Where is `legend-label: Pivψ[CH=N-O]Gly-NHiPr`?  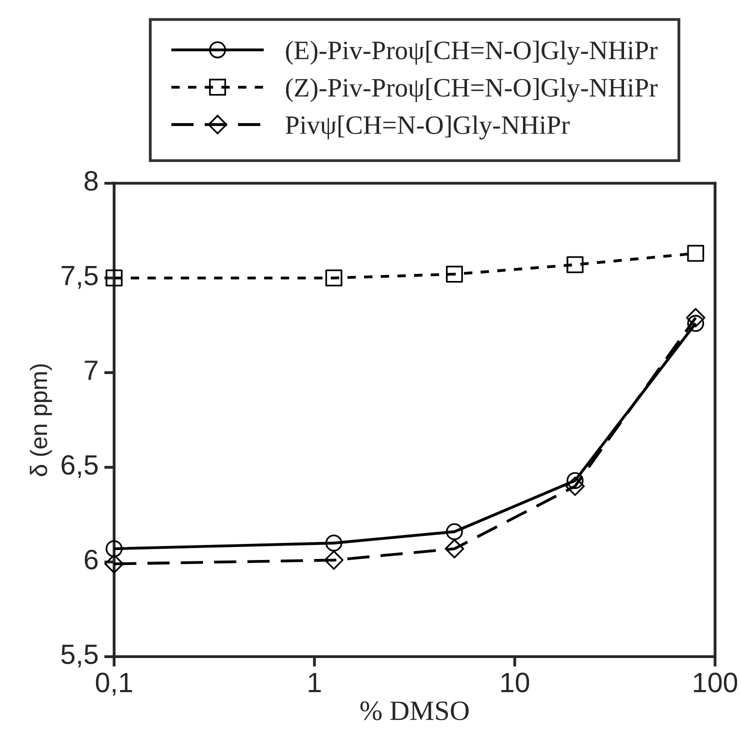 legend-label: Pivψ[CH=N-O]Gly-NHiPr is located at coordinates (428, 127).